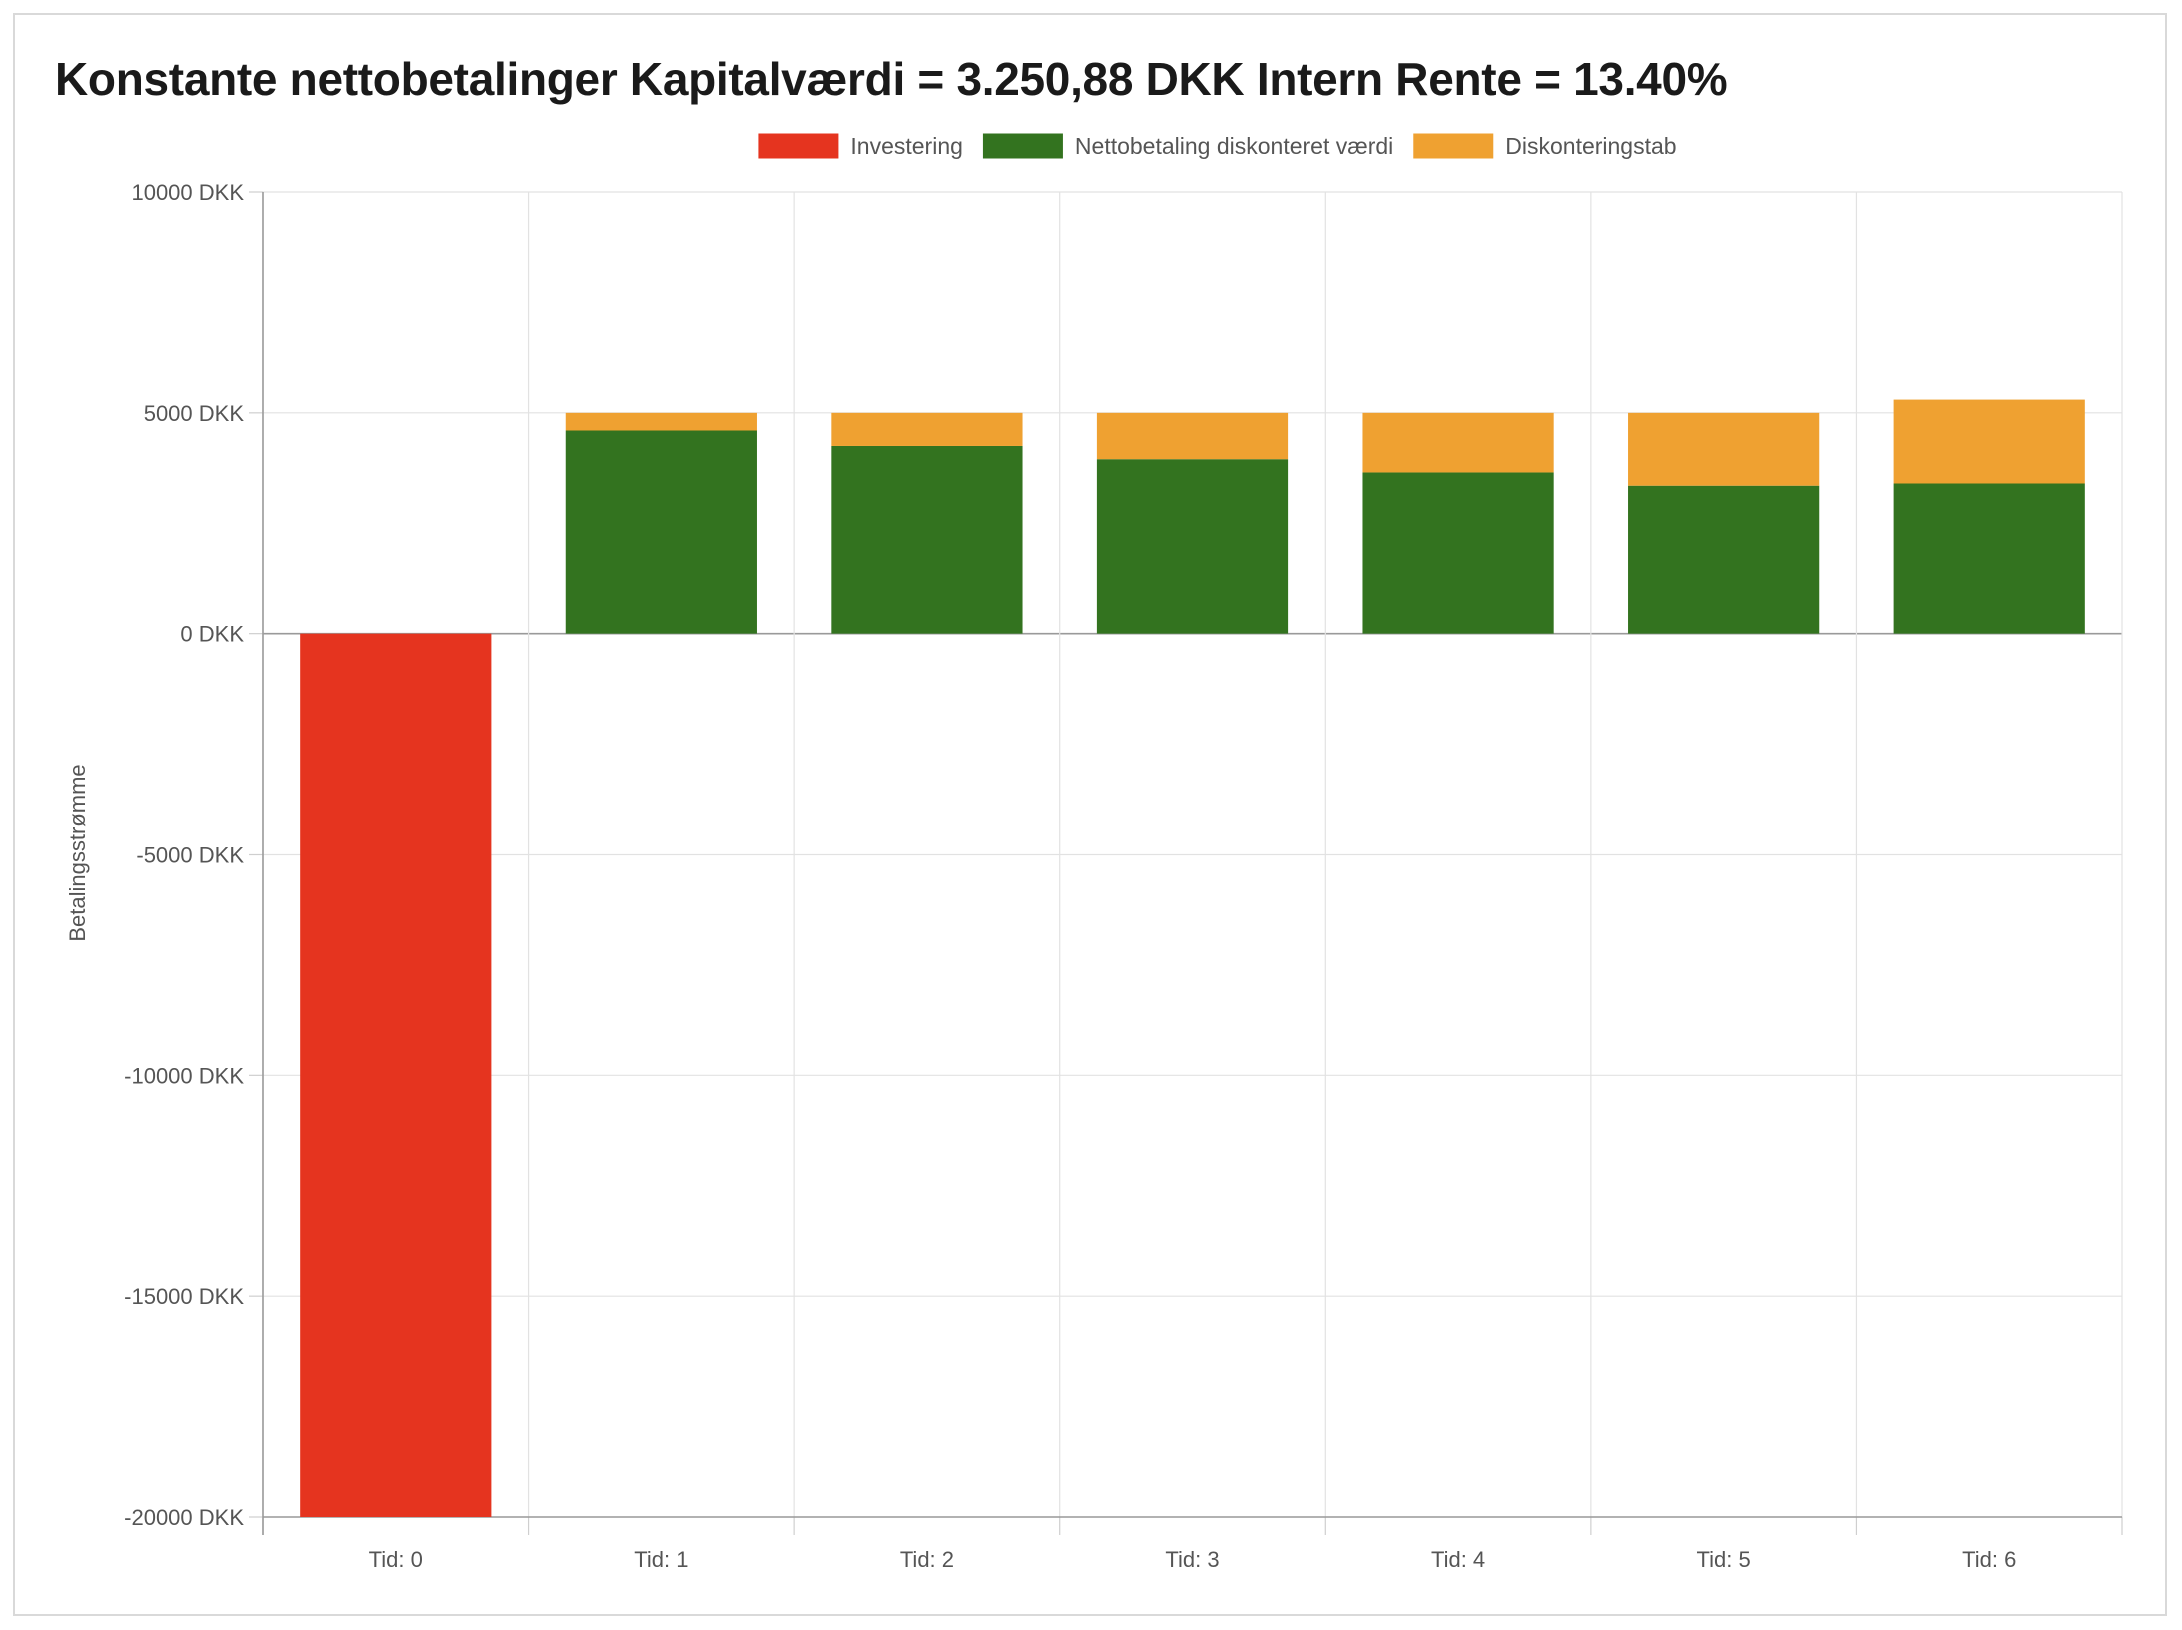 Image resolution: width=2182 pixels, height=1630 pixels. Describe the element at coordinates (184, 1075) in the screenshot. I see `y-tick-label: -10000 DKK` at that location.